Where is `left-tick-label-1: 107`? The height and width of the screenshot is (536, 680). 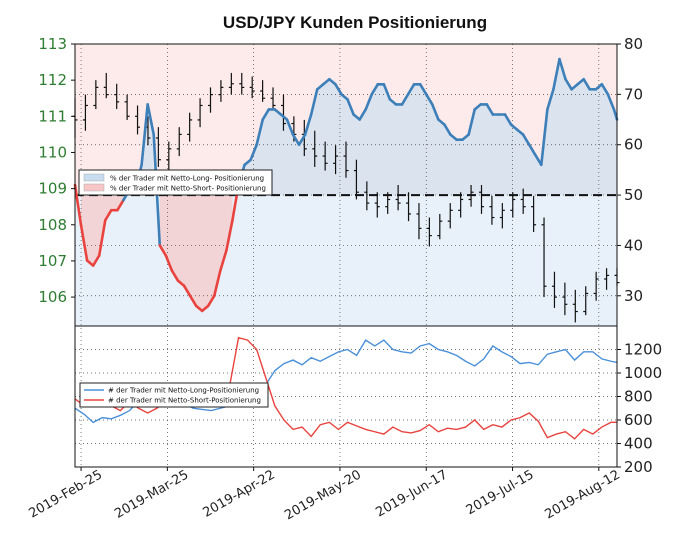 left-tick-label-1: 107 is located at coordinates (52, 261).